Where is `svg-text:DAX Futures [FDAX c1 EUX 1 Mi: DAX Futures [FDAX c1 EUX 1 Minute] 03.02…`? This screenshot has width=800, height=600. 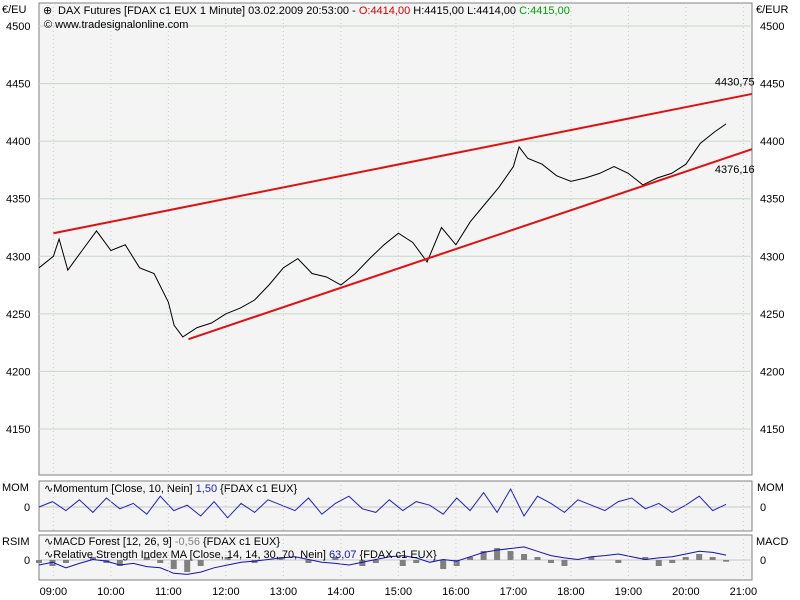
svg-text:DAX Futures [FDAX c1 EUX 1 Mi: DAX Futures [FDAX c1 EUX 1 Minute] 03.02… is located at coordinates (314, 11).